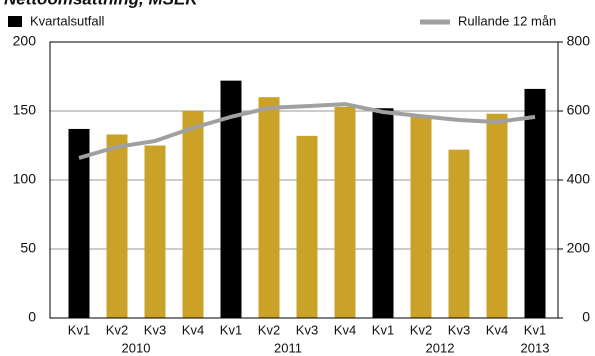 Image resolution: width=595 pixels, height=356 pixels. What do you see at coordinates (136, 347) in the screenshot?
I see `year-label: 2010` at bounding box center [136, 347].